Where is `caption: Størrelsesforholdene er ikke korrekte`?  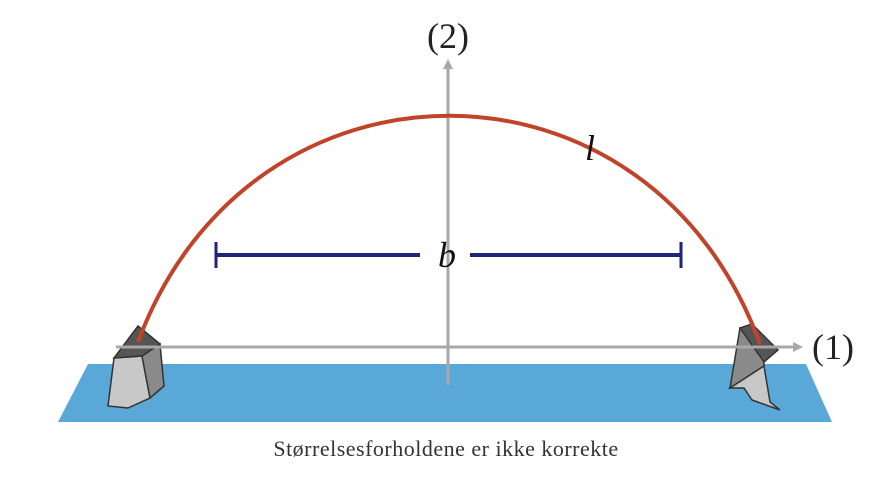 caption: Størrelsesforholdene er ikke korrekte is located at coordinates (445, 448).